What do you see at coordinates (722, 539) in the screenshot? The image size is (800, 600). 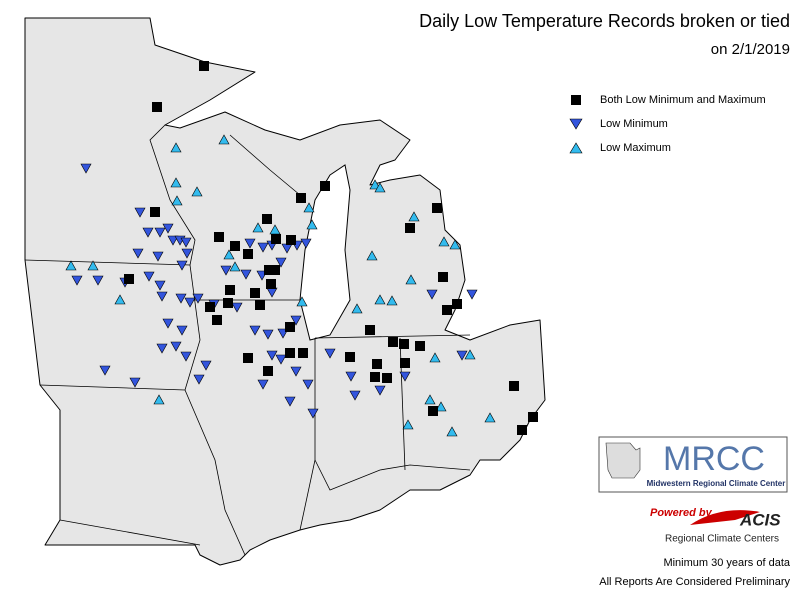 I see `acis-subtitle: Regional Climate Centers` at bounding box center [722, 539].